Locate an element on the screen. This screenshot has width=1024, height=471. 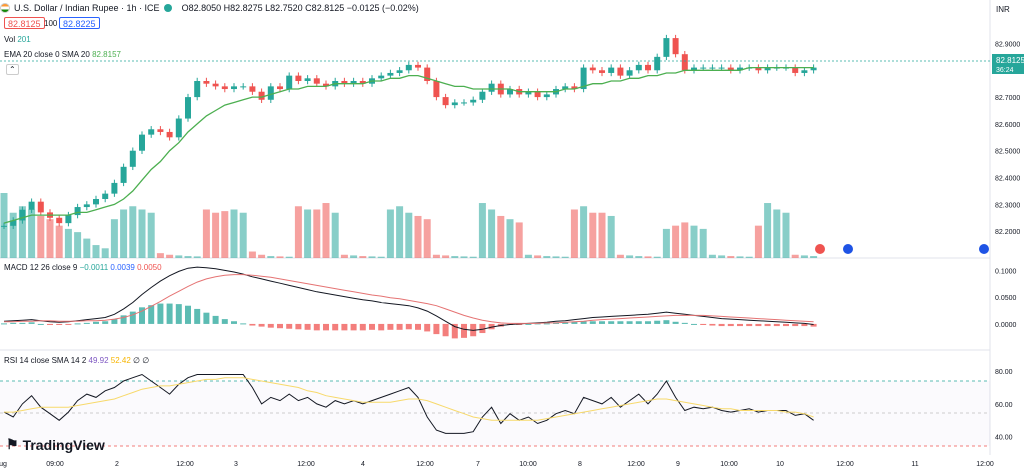
time-axis-label: 10 is located at coordinates (780, 464).